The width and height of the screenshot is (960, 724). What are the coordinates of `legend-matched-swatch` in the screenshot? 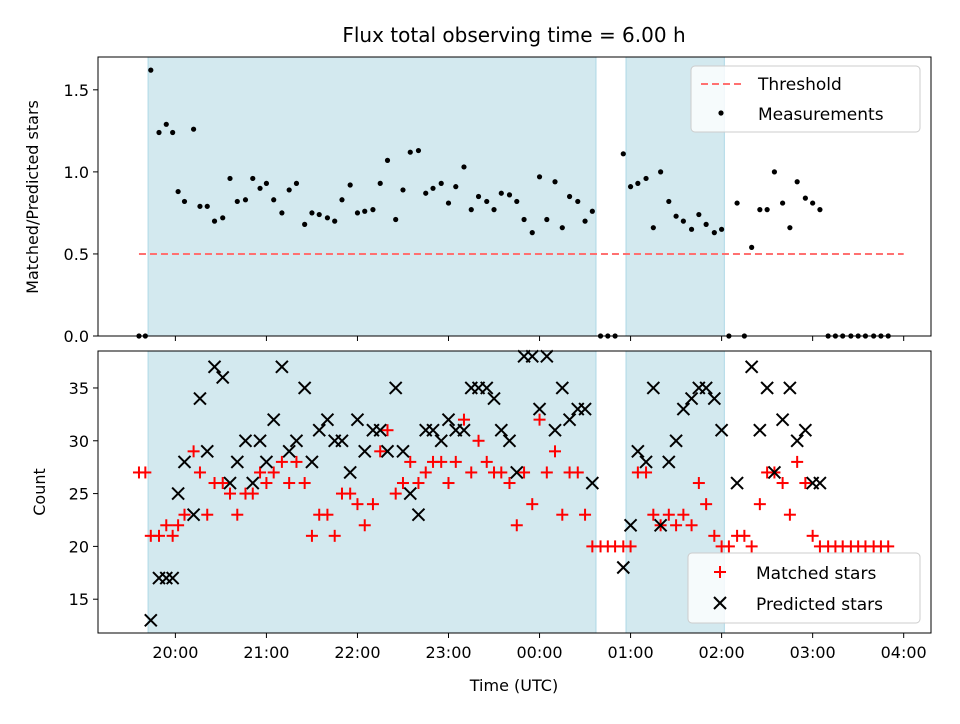 It's located at (720, 572).